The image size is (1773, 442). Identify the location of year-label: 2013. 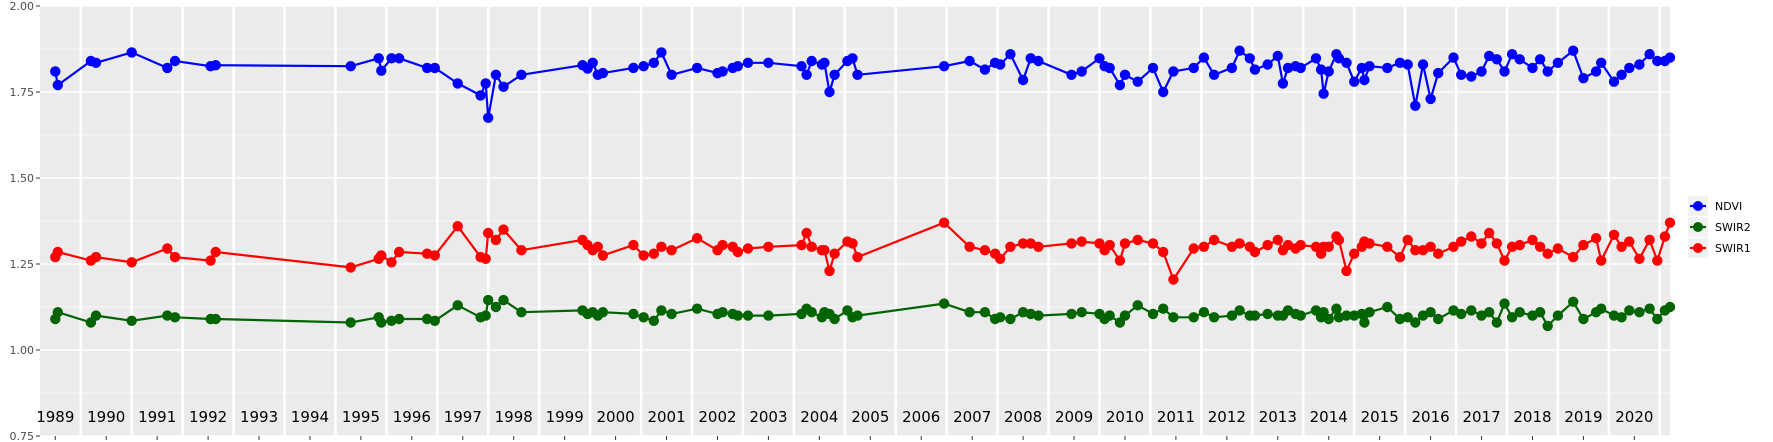
(1278, 417).